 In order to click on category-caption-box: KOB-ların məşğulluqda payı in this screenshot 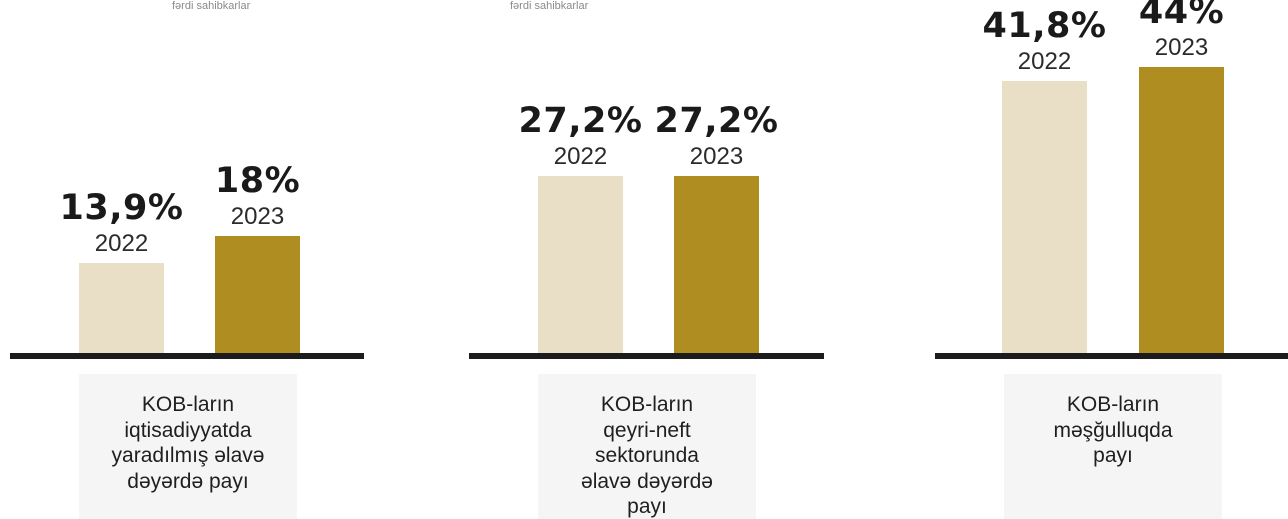, I will do `click(1113, 446)`.